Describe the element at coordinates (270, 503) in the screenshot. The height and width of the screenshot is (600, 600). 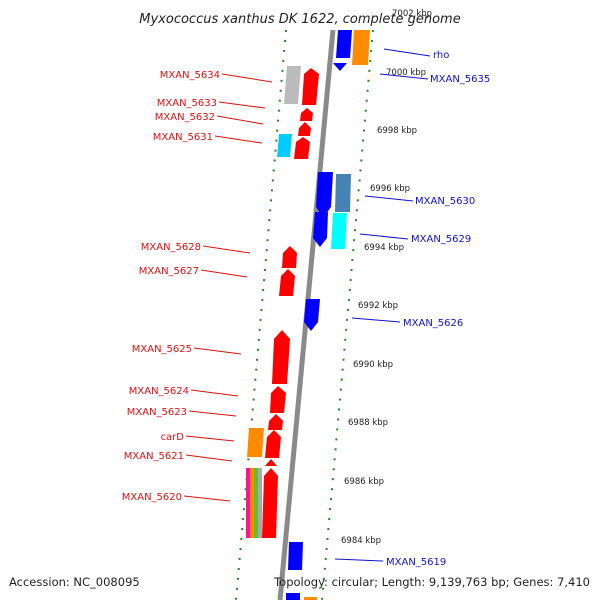
I see `gene-mxan5620` at that location.